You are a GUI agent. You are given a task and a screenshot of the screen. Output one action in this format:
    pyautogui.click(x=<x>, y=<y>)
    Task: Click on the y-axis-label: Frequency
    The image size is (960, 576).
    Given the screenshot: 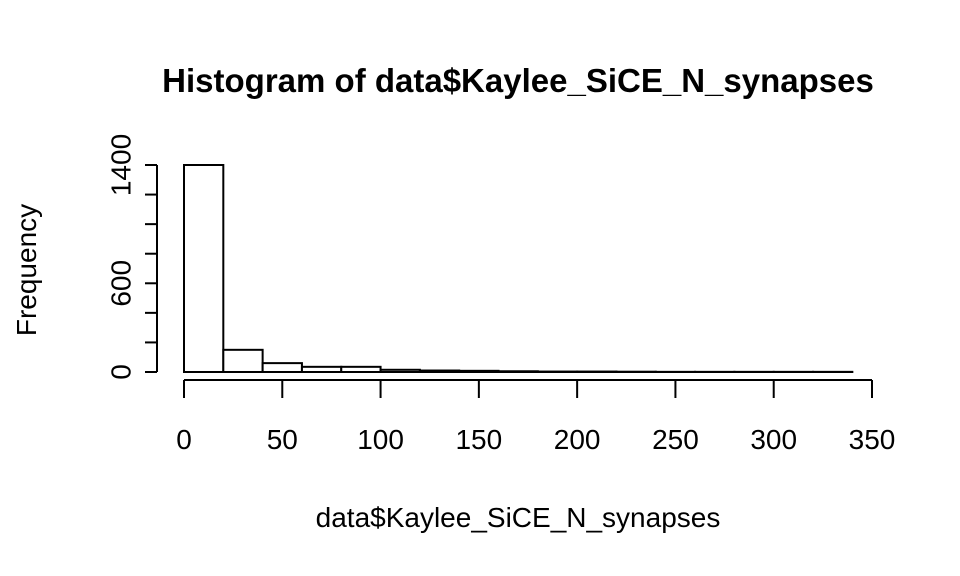 What is the action you would take?
    pyautogui.click(x=26, y=270)
    